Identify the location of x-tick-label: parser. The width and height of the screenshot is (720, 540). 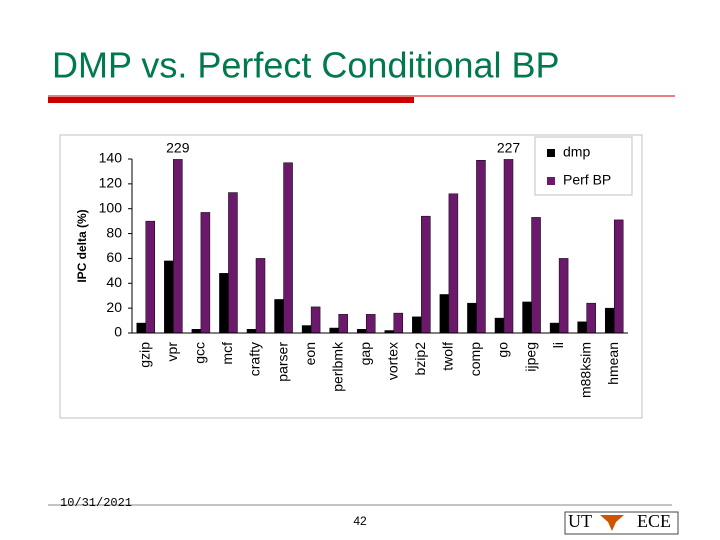
(282, 362).